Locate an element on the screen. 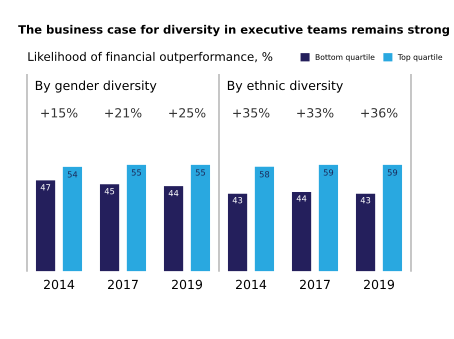  data-label: 58 is located at coordinates (265, 174).